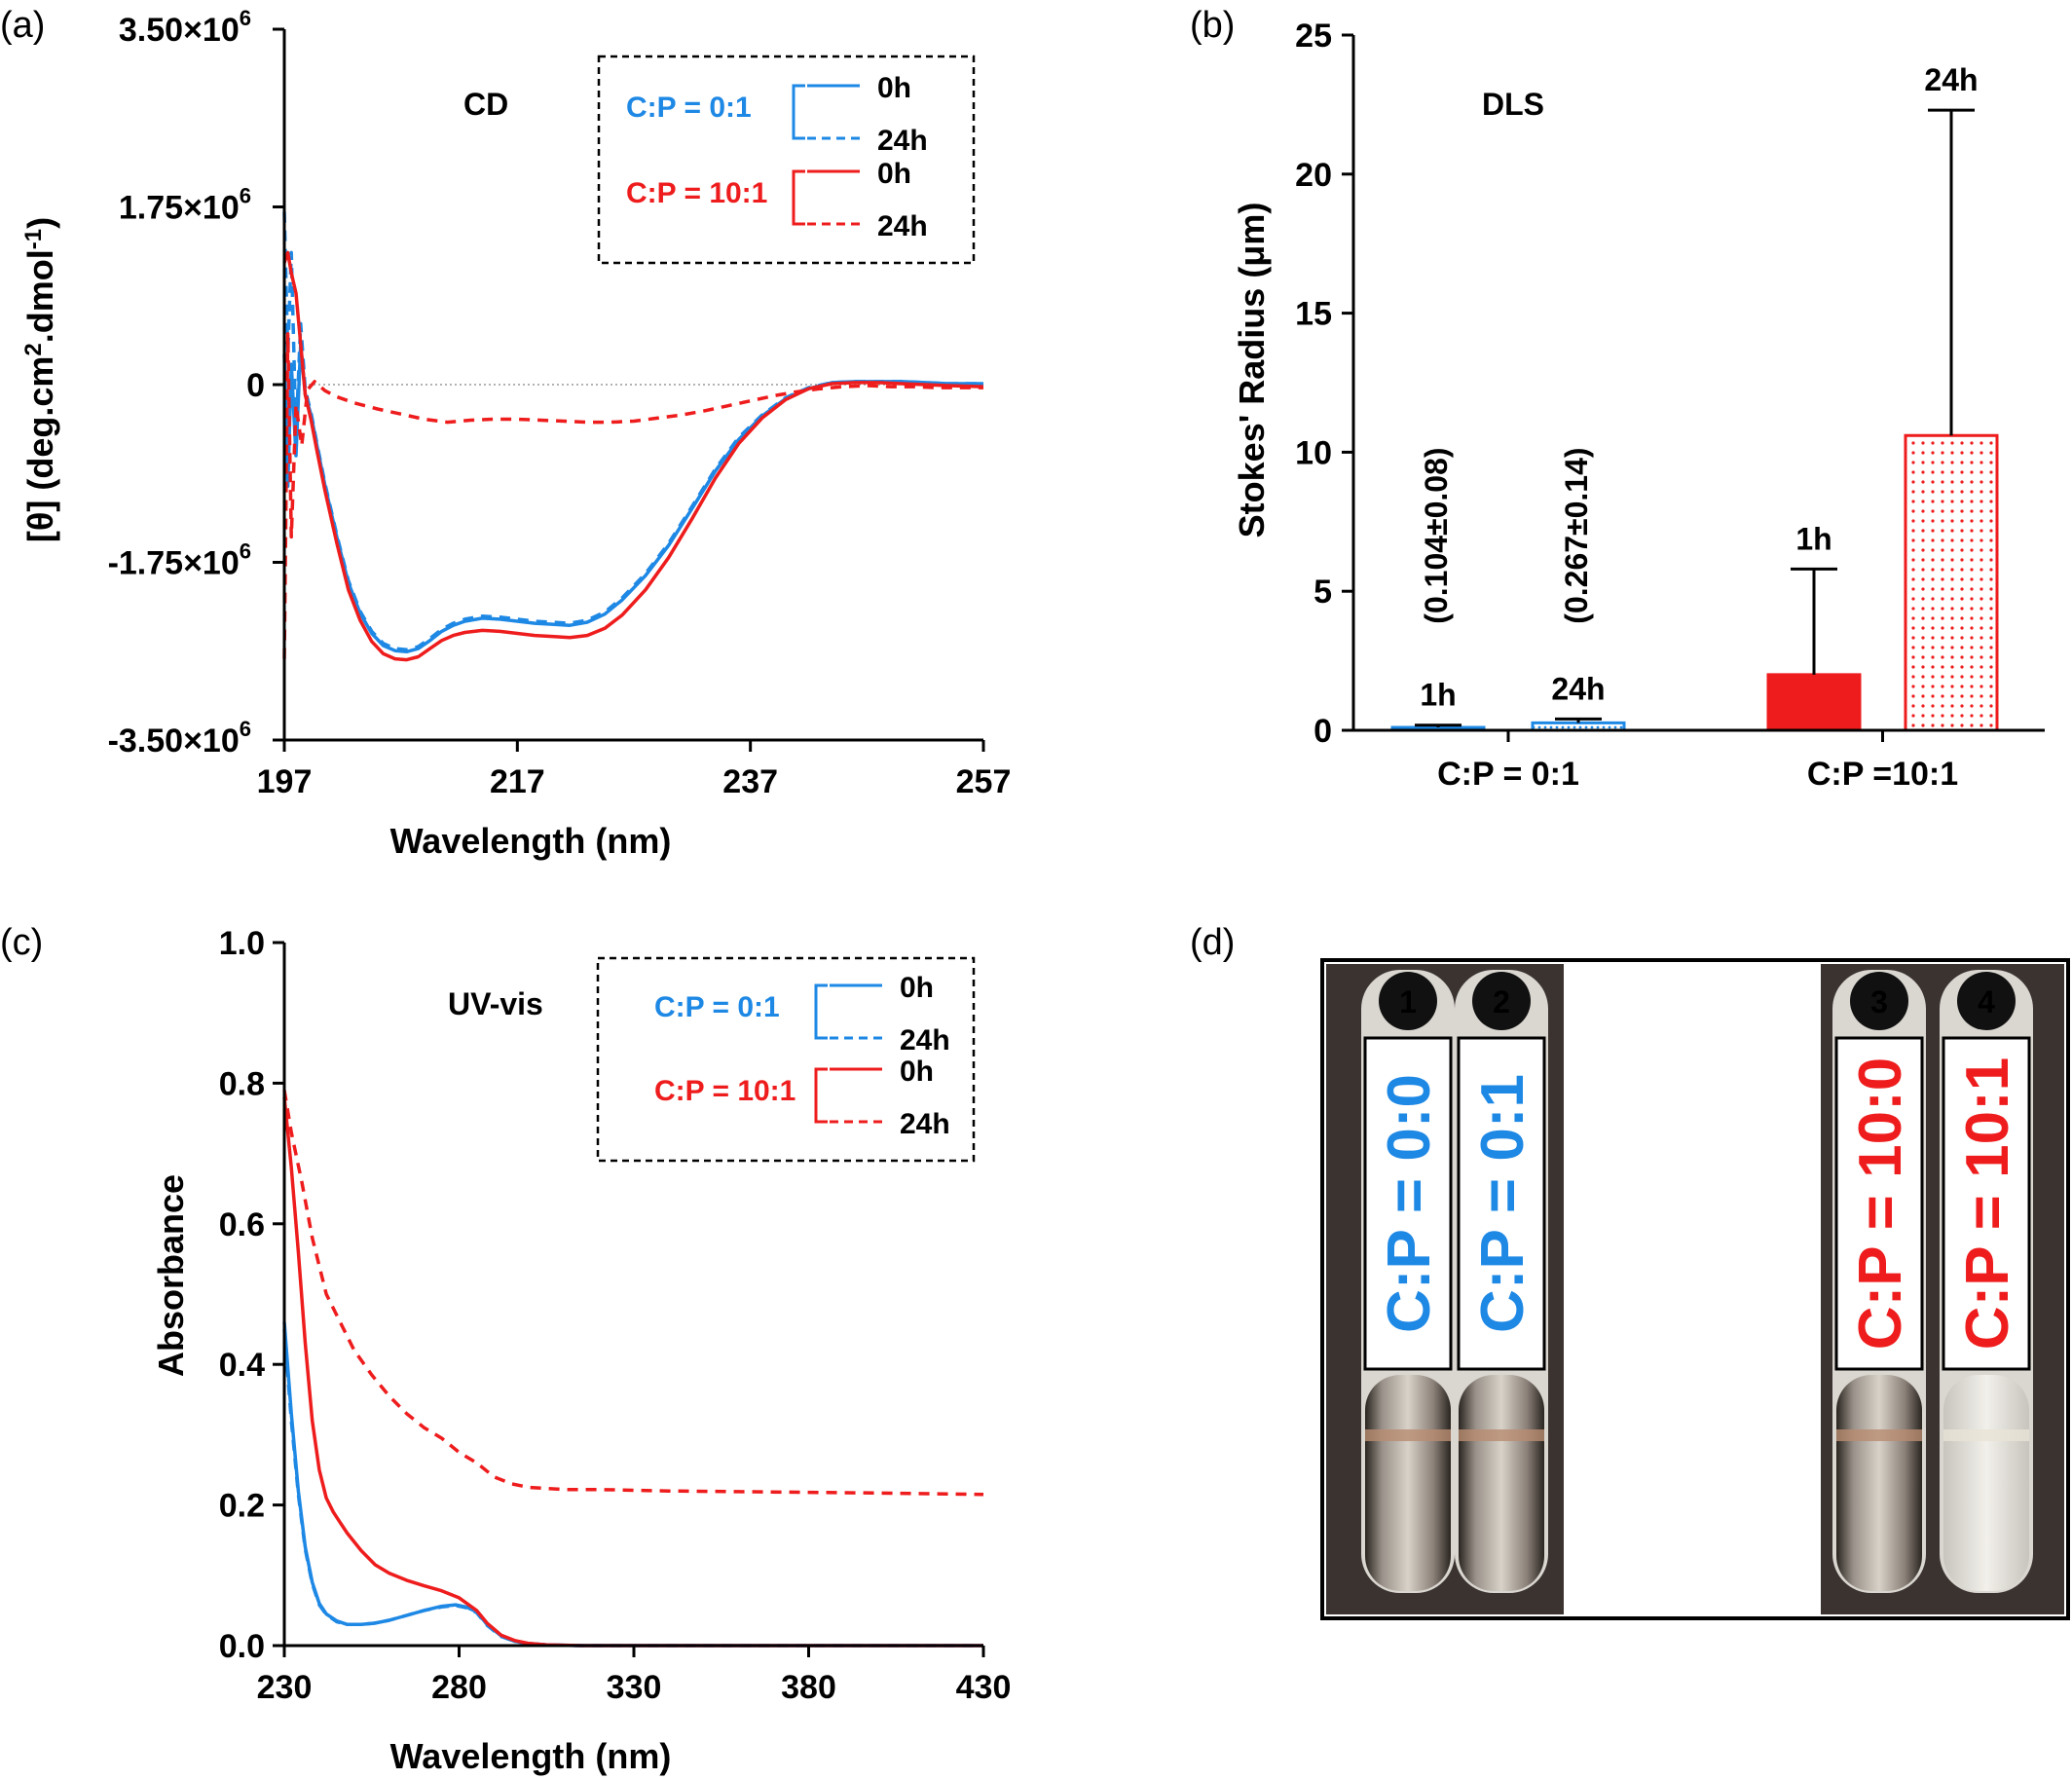 This screenshot has height=1779, width=2072. I want to click on y-tick-label: 0.0, so click(242, 1646).